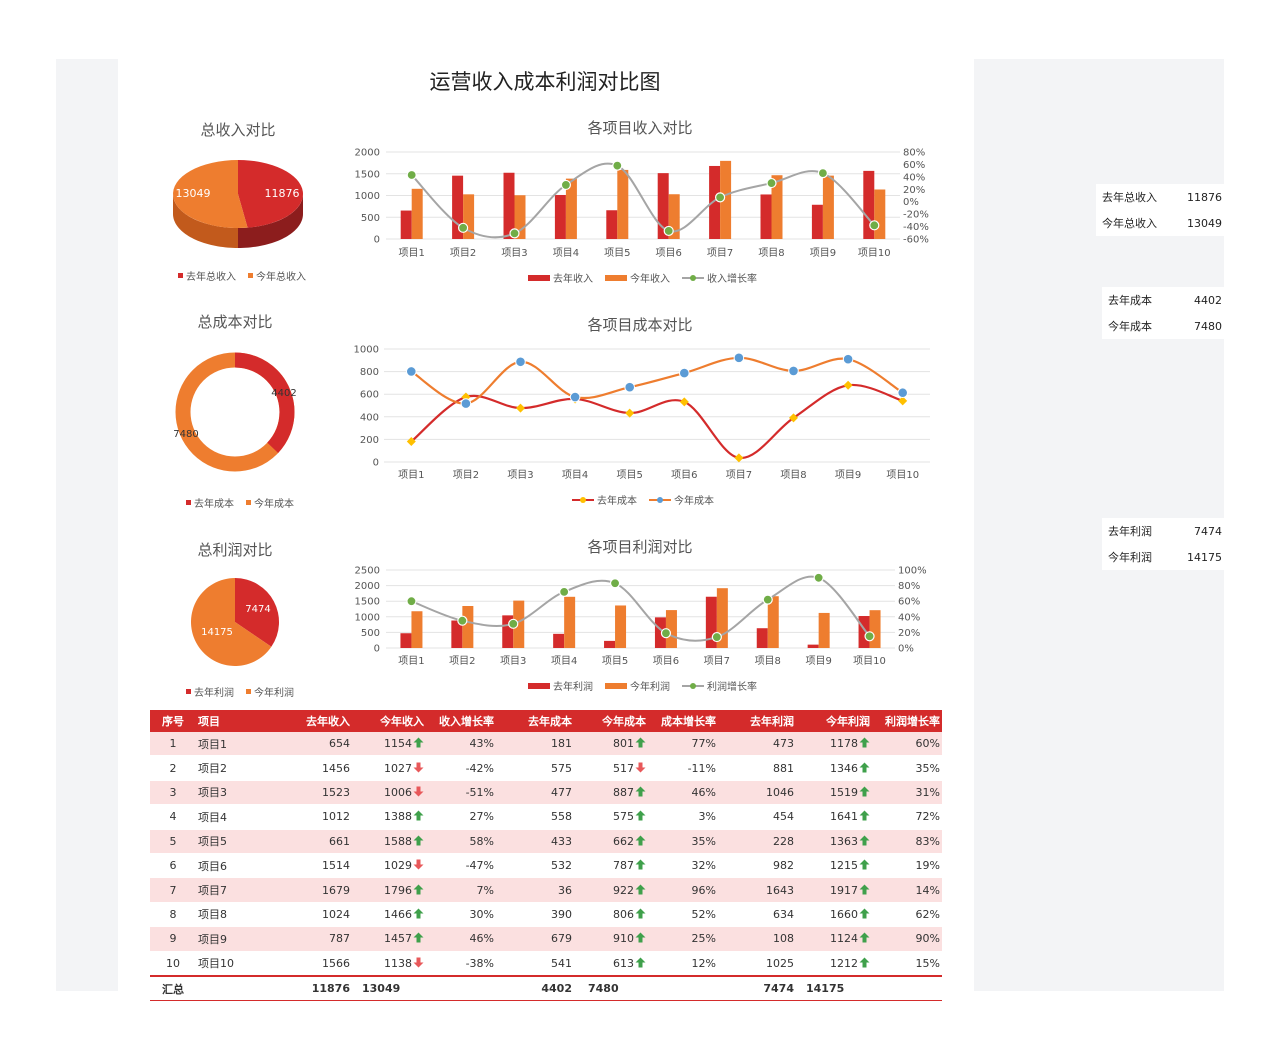  Describe the element at coordinates (377, 240) in the screenshot. I see `y-tick-label: 0` at that location.